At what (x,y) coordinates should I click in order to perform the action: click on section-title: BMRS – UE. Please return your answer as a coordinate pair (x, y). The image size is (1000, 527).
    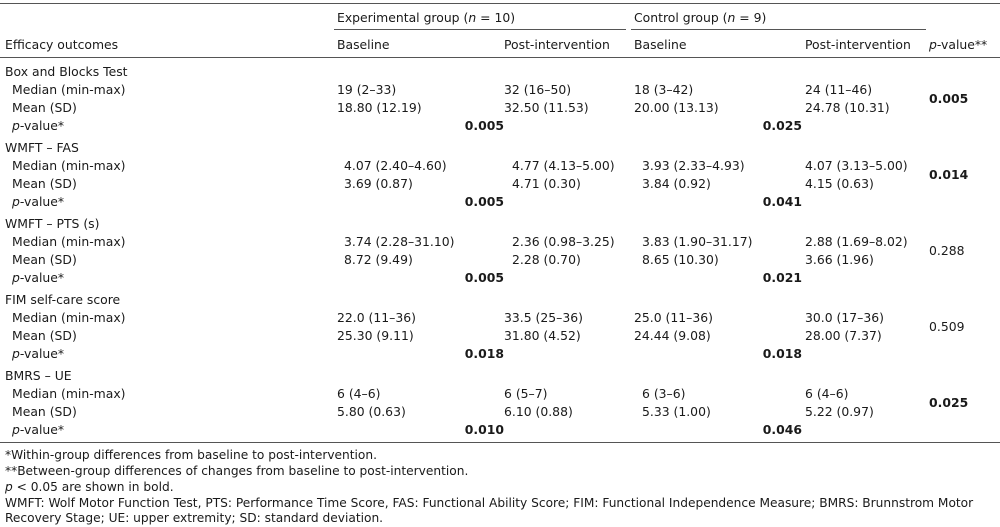
    Looking at the image, I should click on (38, 375).